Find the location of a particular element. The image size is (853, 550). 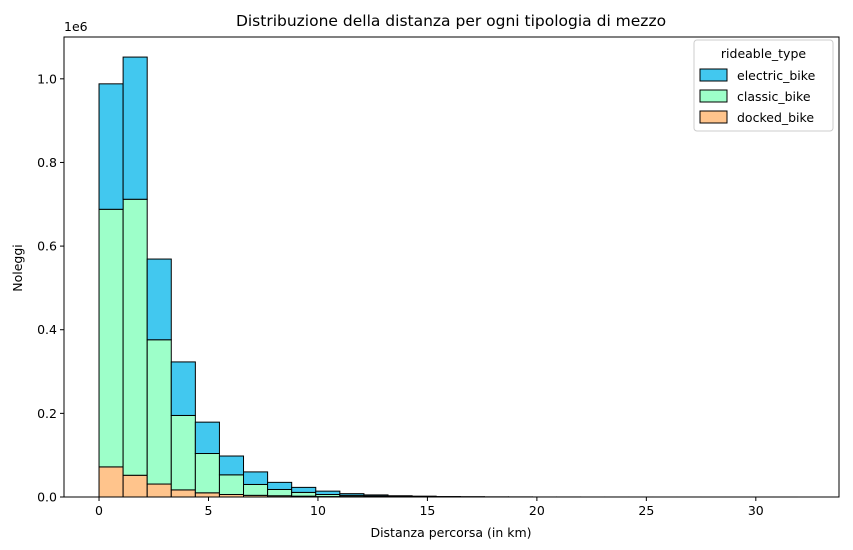

legend-box is located at coordinates (763, 85).